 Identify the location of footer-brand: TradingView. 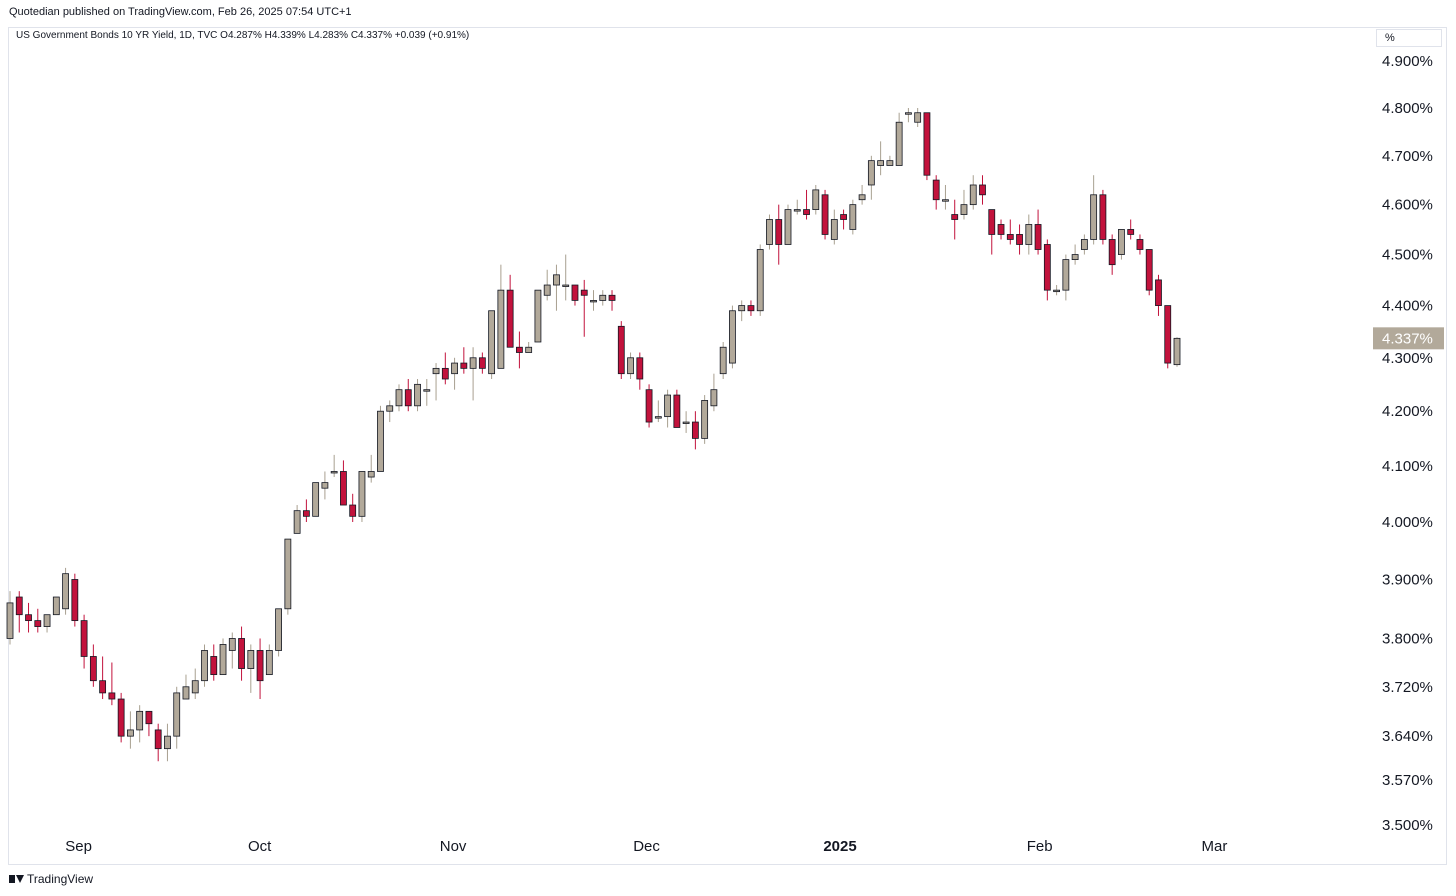
(51, 879).